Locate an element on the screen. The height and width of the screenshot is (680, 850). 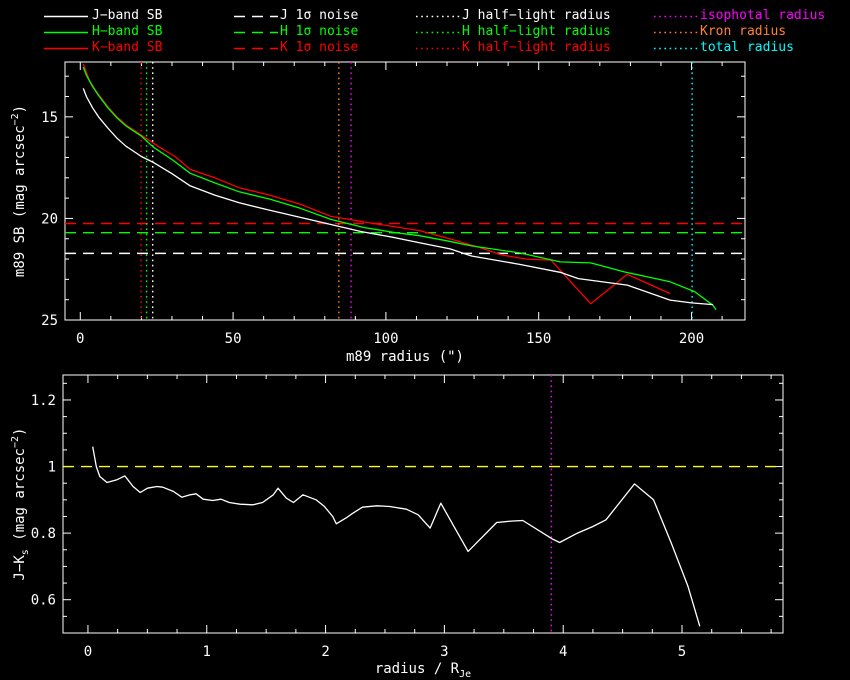
x-tick-label: 1 is located at coordinates (207, 652).